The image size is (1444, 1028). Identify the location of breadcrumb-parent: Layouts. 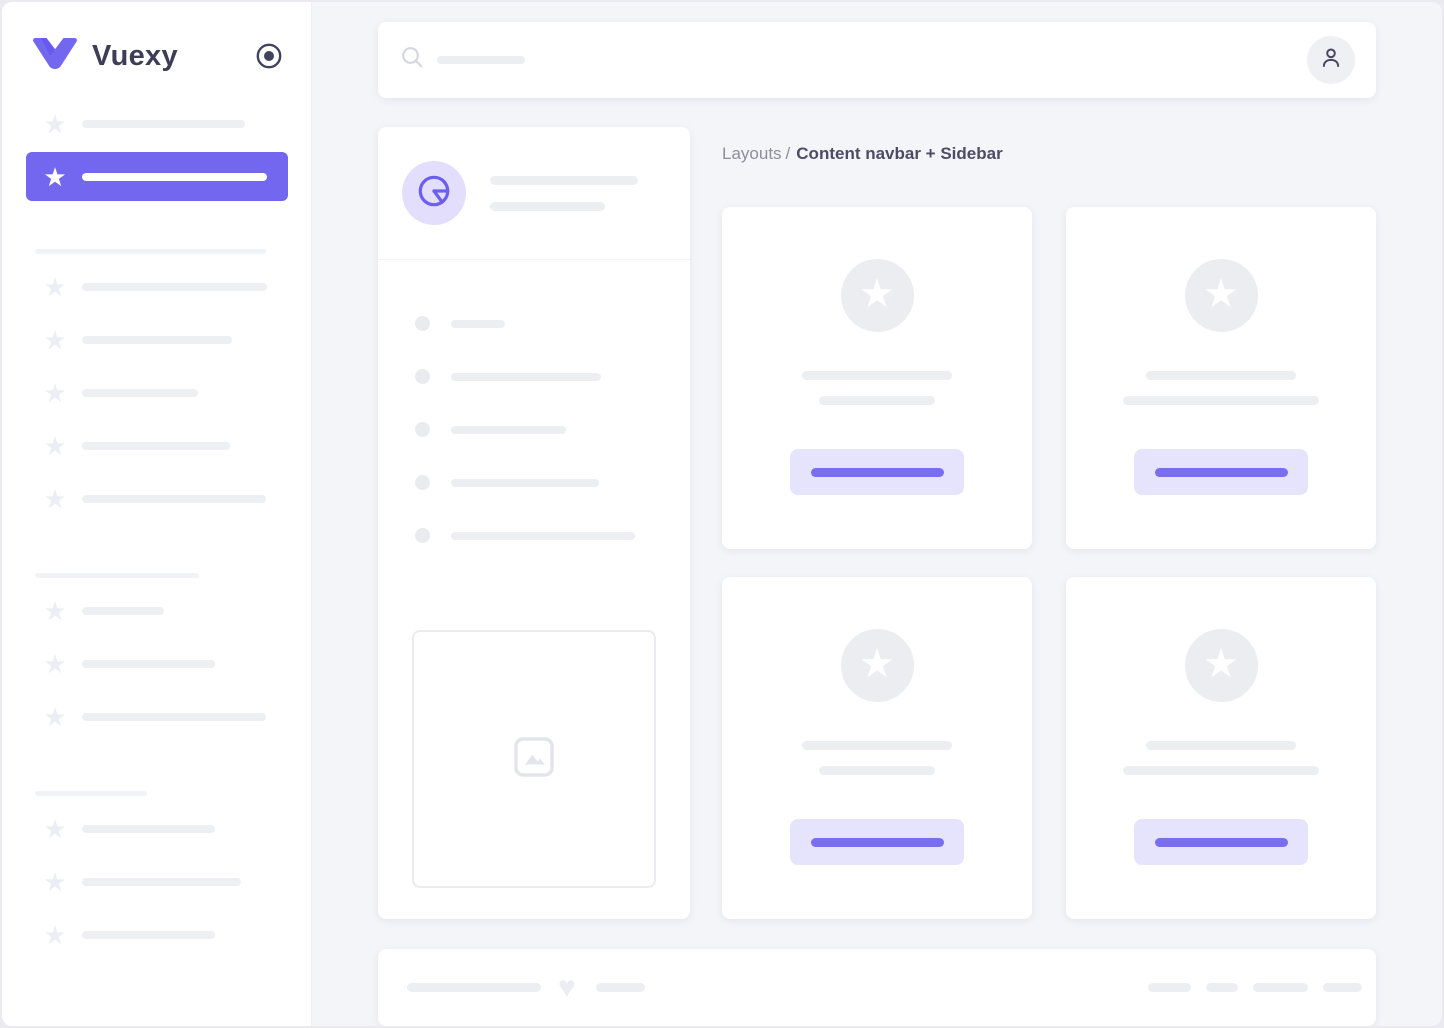
(752, 153).